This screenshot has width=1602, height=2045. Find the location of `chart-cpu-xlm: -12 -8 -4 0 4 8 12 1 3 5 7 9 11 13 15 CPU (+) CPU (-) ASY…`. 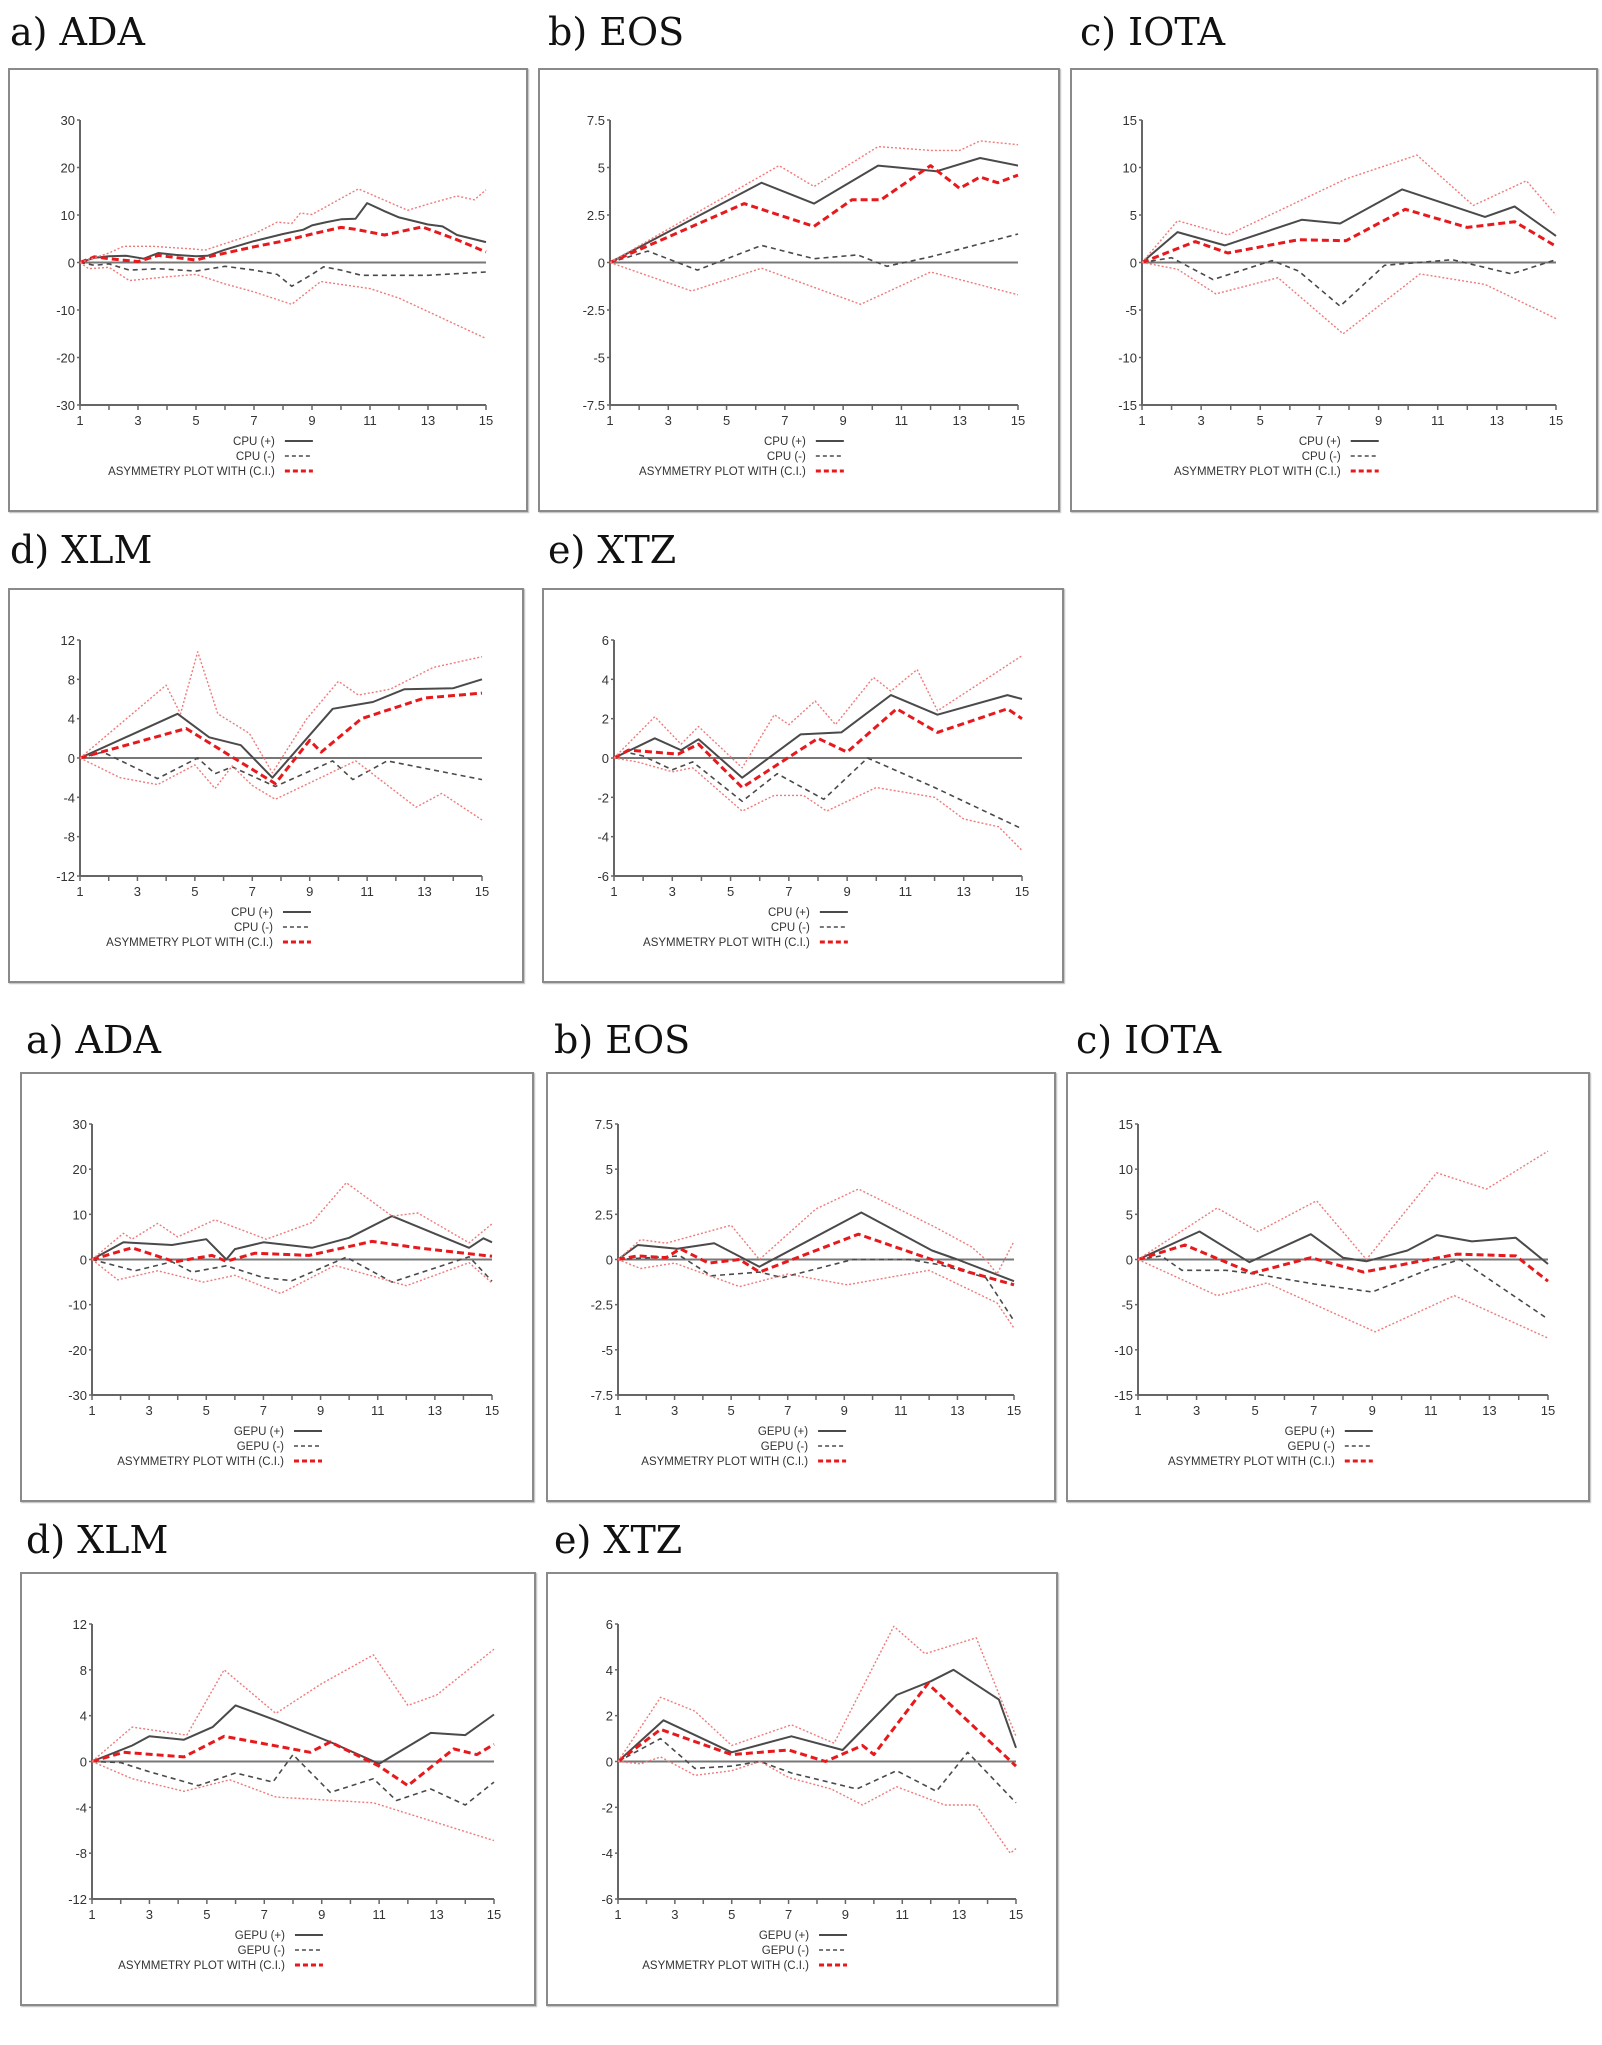

chart-cpu-xlm: -12 -8 -4 0 4 8 12 1 3 5 7 9 11 13 15 CPU (+) CPU (-) ASY… is located at coordinates (266, 785).